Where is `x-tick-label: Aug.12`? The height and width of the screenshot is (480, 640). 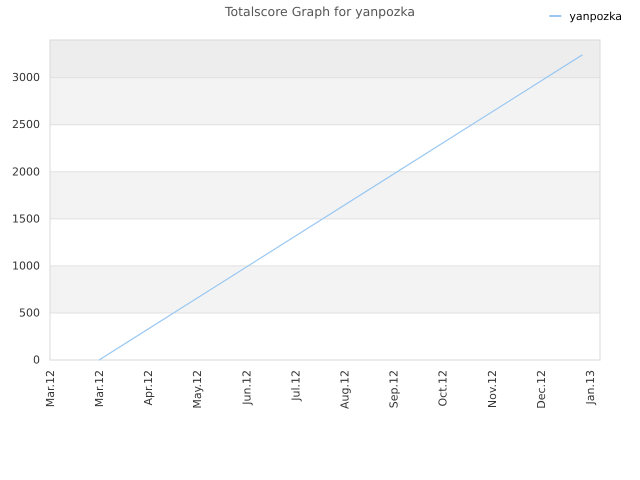
x-tick-label: Aug.12 is located at coordinates (345, 389).